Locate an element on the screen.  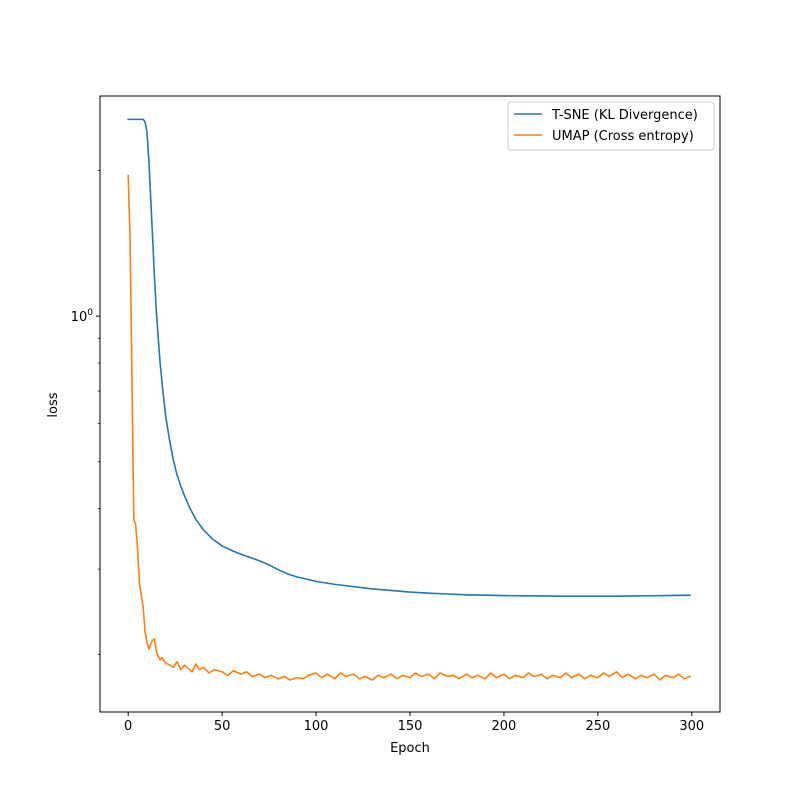
x-tick-label: 200 is located at coordinates (504, 726).